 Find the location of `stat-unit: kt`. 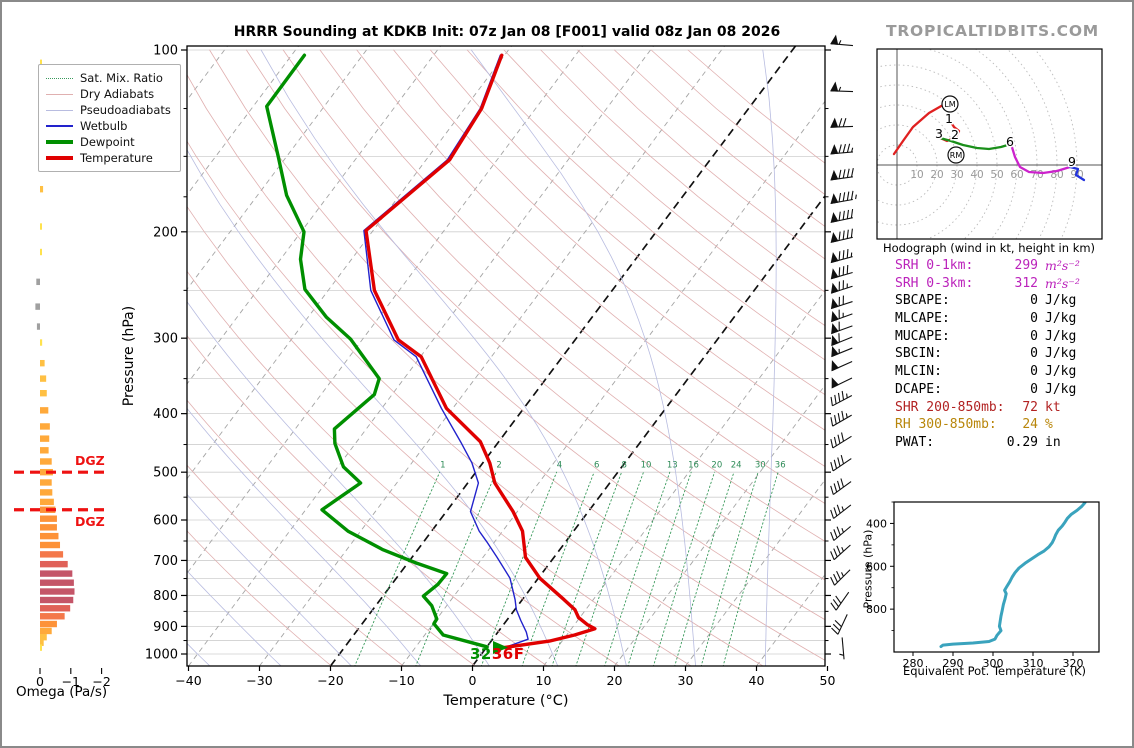

stat-unit: kt is located at coordinates (1053, 407).